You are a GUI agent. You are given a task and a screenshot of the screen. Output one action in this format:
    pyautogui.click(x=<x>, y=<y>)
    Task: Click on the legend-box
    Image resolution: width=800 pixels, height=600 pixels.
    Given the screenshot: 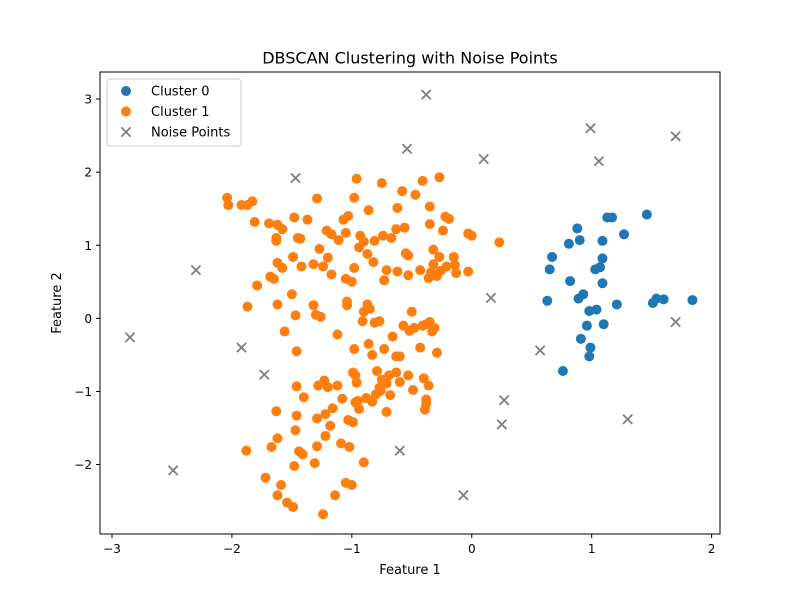 What is the action you would take?
    pyautogui.click(x=174, y=112)
    